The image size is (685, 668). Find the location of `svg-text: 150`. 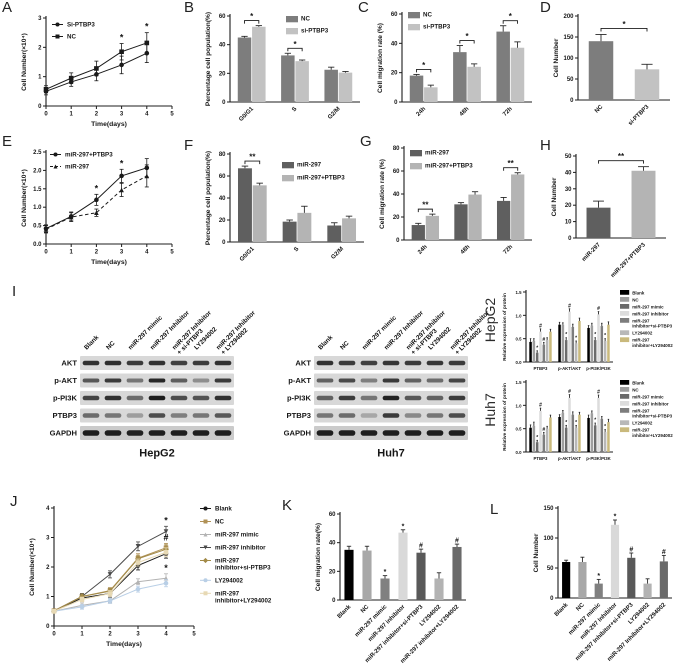

svg-text: 150 is located at coordinates (548, 509).